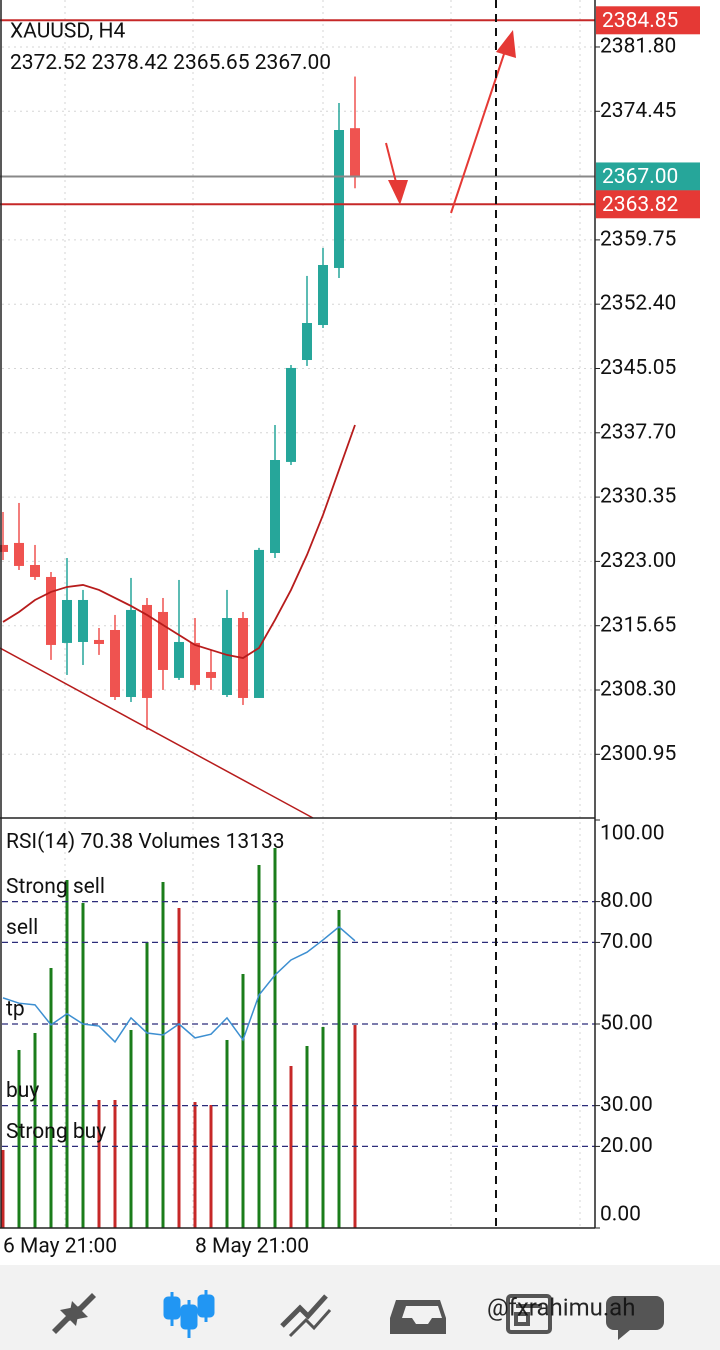  Describe the element at coordinates (626, 901) in the screenshot. I see `y2-tick-label: 80.00` at that location.